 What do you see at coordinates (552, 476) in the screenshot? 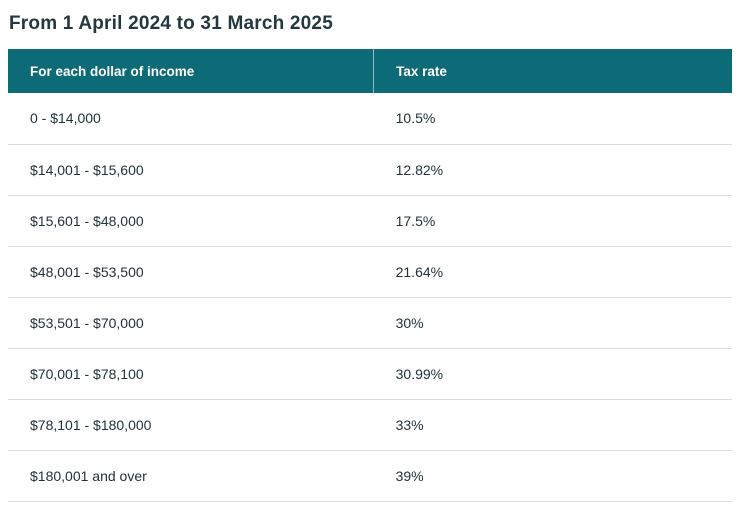
I see `tax-rate-cell: 39%` at bounding box center [552, 476].